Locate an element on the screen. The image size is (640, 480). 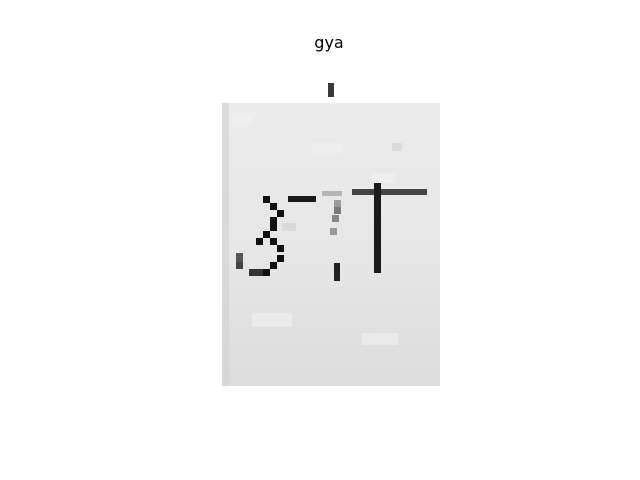
t-shaped-stroke is located at coordinates (389, 228).